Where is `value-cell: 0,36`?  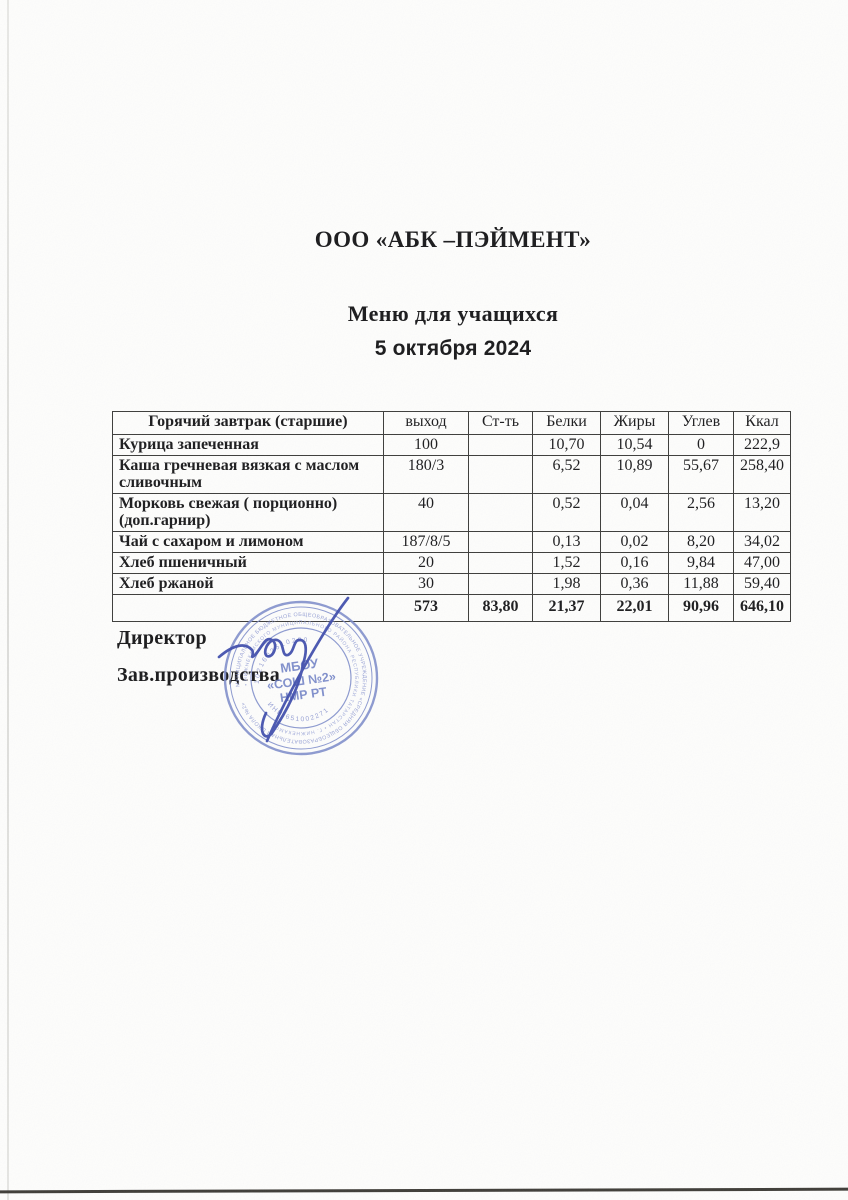
value-cell: 0,36 is located at coordinates (634, 584).